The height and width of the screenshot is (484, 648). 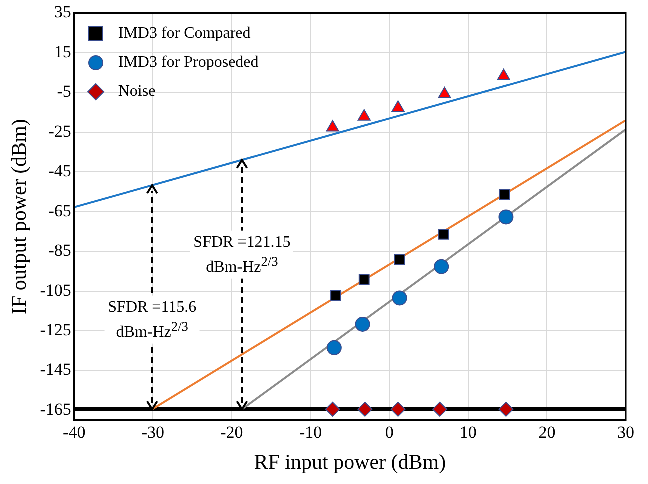 What do you see at coordinates (60, 171) in the screenshot?
I see `y-tick-label: -45` at bounding box center [60, 171].